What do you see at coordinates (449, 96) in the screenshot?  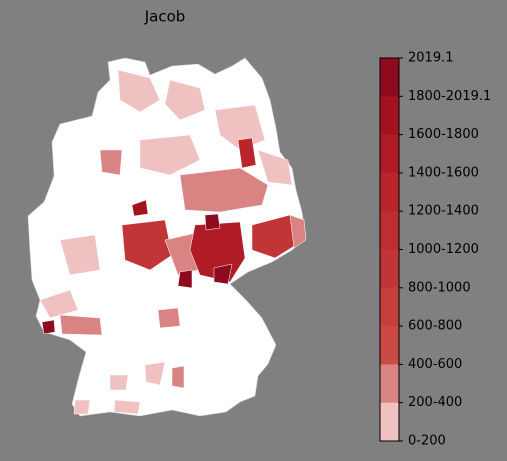 I see `colorbar-label: 1800-2019.1` at bounding box center [449, 96].